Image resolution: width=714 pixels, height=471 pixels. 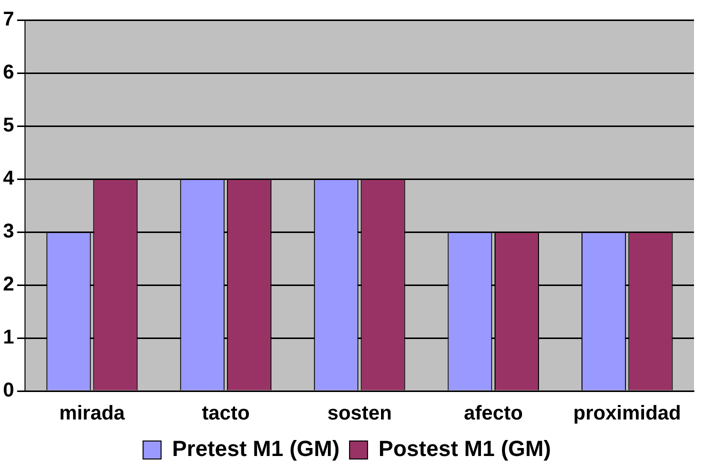 What do you see at coordinates (8, 19) in the screenshot?
I see `y-tick-label: 7` at bounding box center [8, 19].